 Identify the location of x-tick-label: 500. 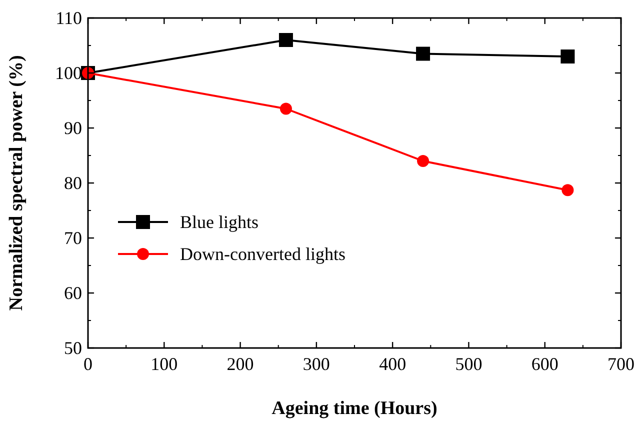
(468, 364).